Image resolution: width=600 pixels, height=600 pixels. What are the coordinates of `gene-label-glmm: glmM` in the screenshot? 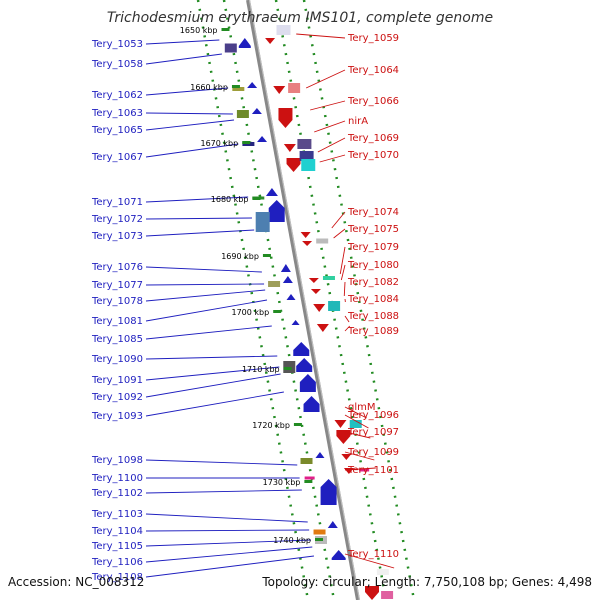 It's located at (362, 407).